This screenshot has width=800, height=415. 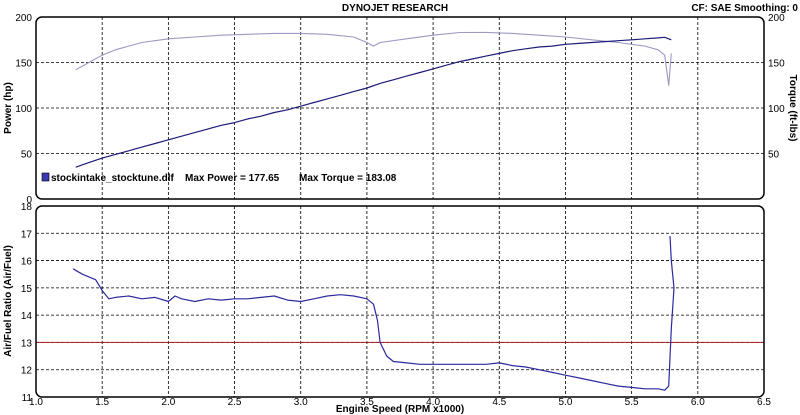 I want to click on torque-axis-ticks: 50 100 150 200, so click(x=776, y=87).